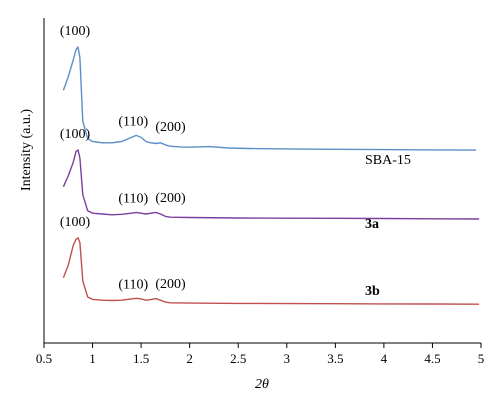 This screenshot has height=413, width=500. Describe the element at coordinates (133, 121) in the screenshot. I see `peak-label-sba-15-1: (110)` at that location.